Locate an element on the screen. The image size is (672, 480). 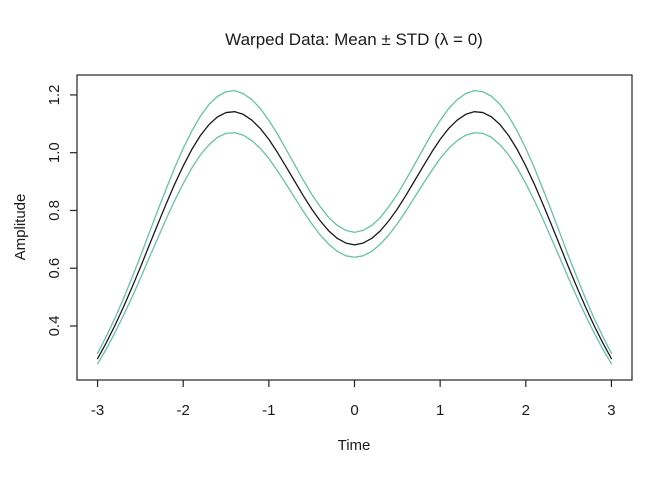
x-tick-label: -2 is located at coordinates (183, 410).